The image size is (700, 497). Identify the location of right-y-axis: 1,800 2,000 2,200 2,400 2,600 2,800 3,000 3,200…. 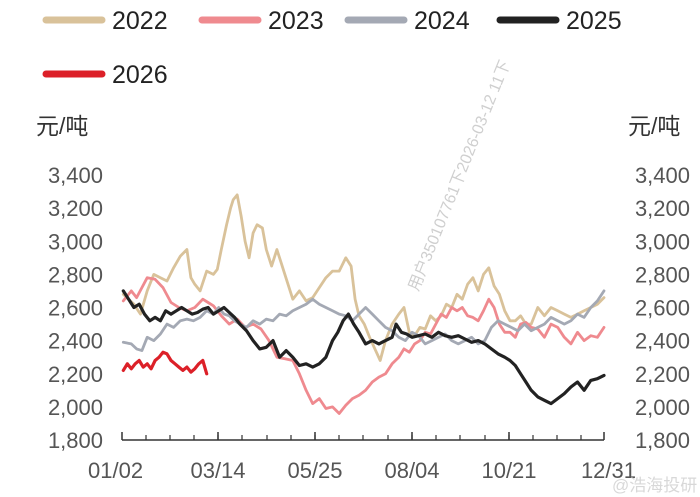
(662, 308).